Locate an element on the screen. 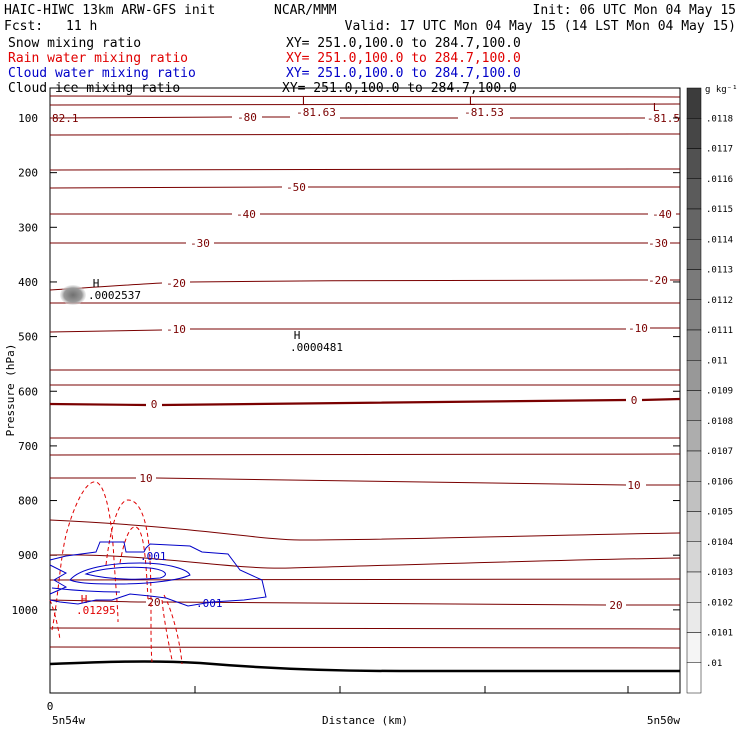 The width and height of the screenshot is (740, 740). field-cloudwater-name: Cloud water mixing ratio is located at coordinates (102, 73).